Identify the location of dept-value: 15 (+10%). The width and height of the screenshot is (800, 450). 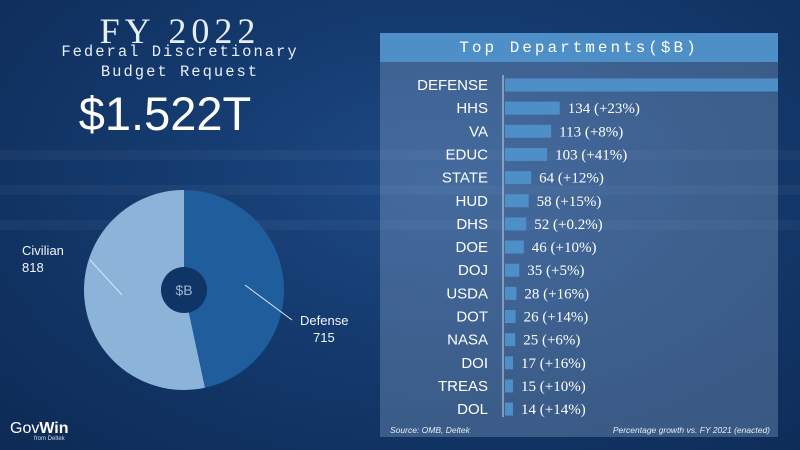
(553, 387).